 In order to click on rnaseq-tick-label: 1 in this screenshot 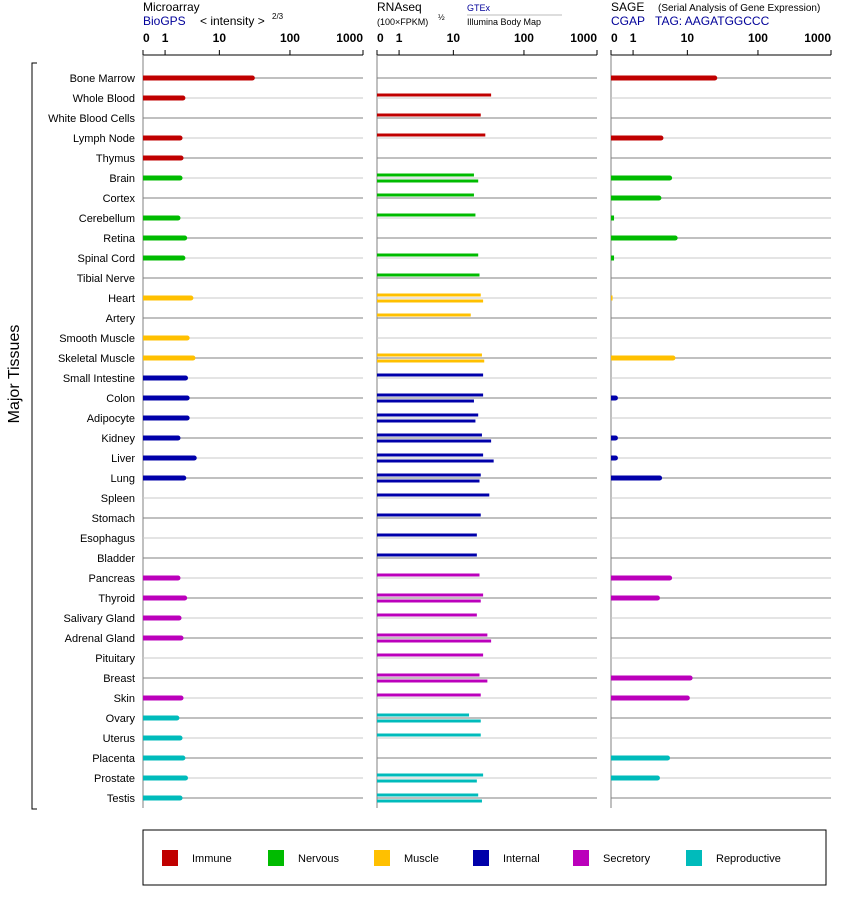, I will do `click(399, 38)`.